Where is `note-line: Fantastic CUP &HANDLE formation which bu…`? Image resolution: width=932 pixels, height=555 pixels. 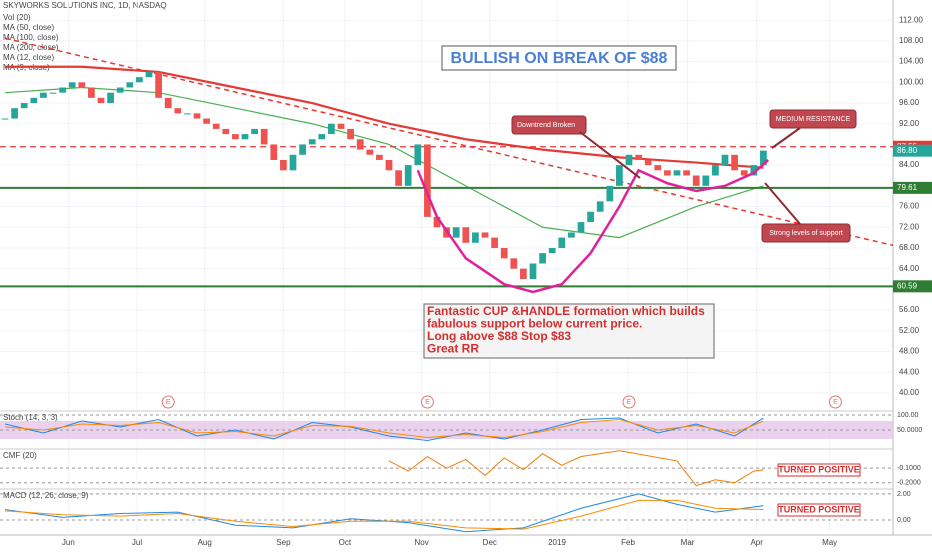 note-line: Fantastic CUP &HANDLE formation which bu… is located at coordinates (566, 311).